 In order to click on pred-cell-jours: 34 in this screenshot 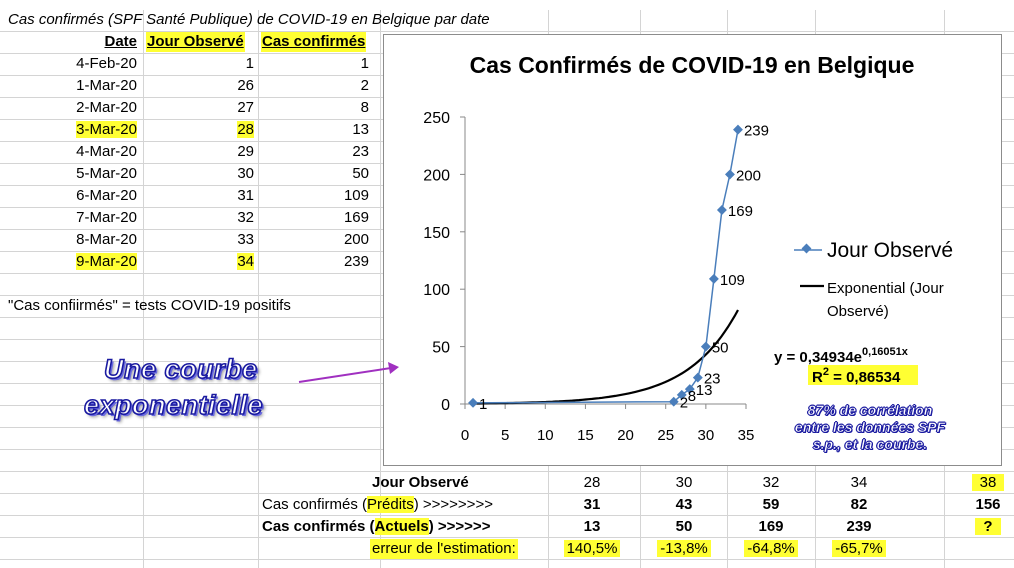, I will do `click(859, 483)`.